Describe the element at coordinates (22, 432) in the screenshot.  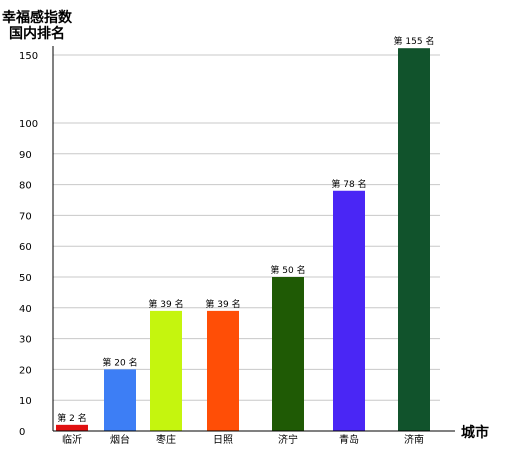
I see `y-tick-label: 0` at that location.